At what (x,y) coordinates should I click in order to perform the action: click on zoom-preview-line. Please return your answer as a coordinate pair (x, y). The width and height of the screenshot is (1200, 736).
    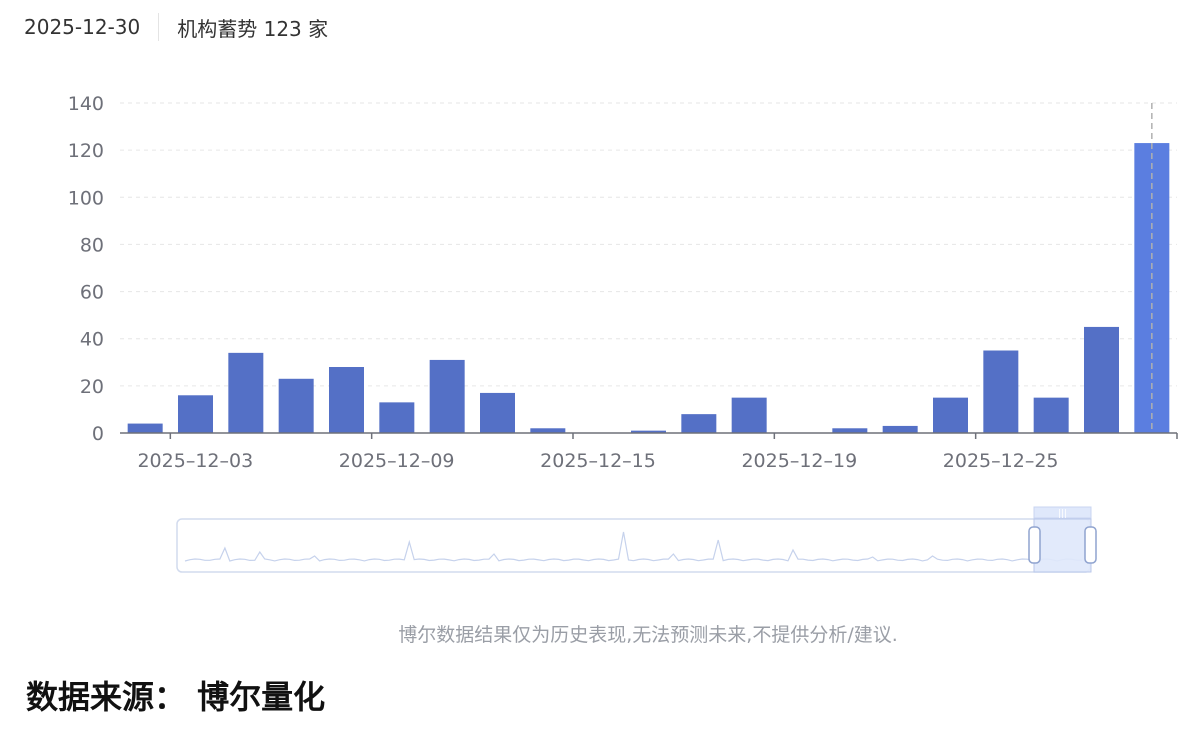
    Looking at the image, I should click on (633, 546).